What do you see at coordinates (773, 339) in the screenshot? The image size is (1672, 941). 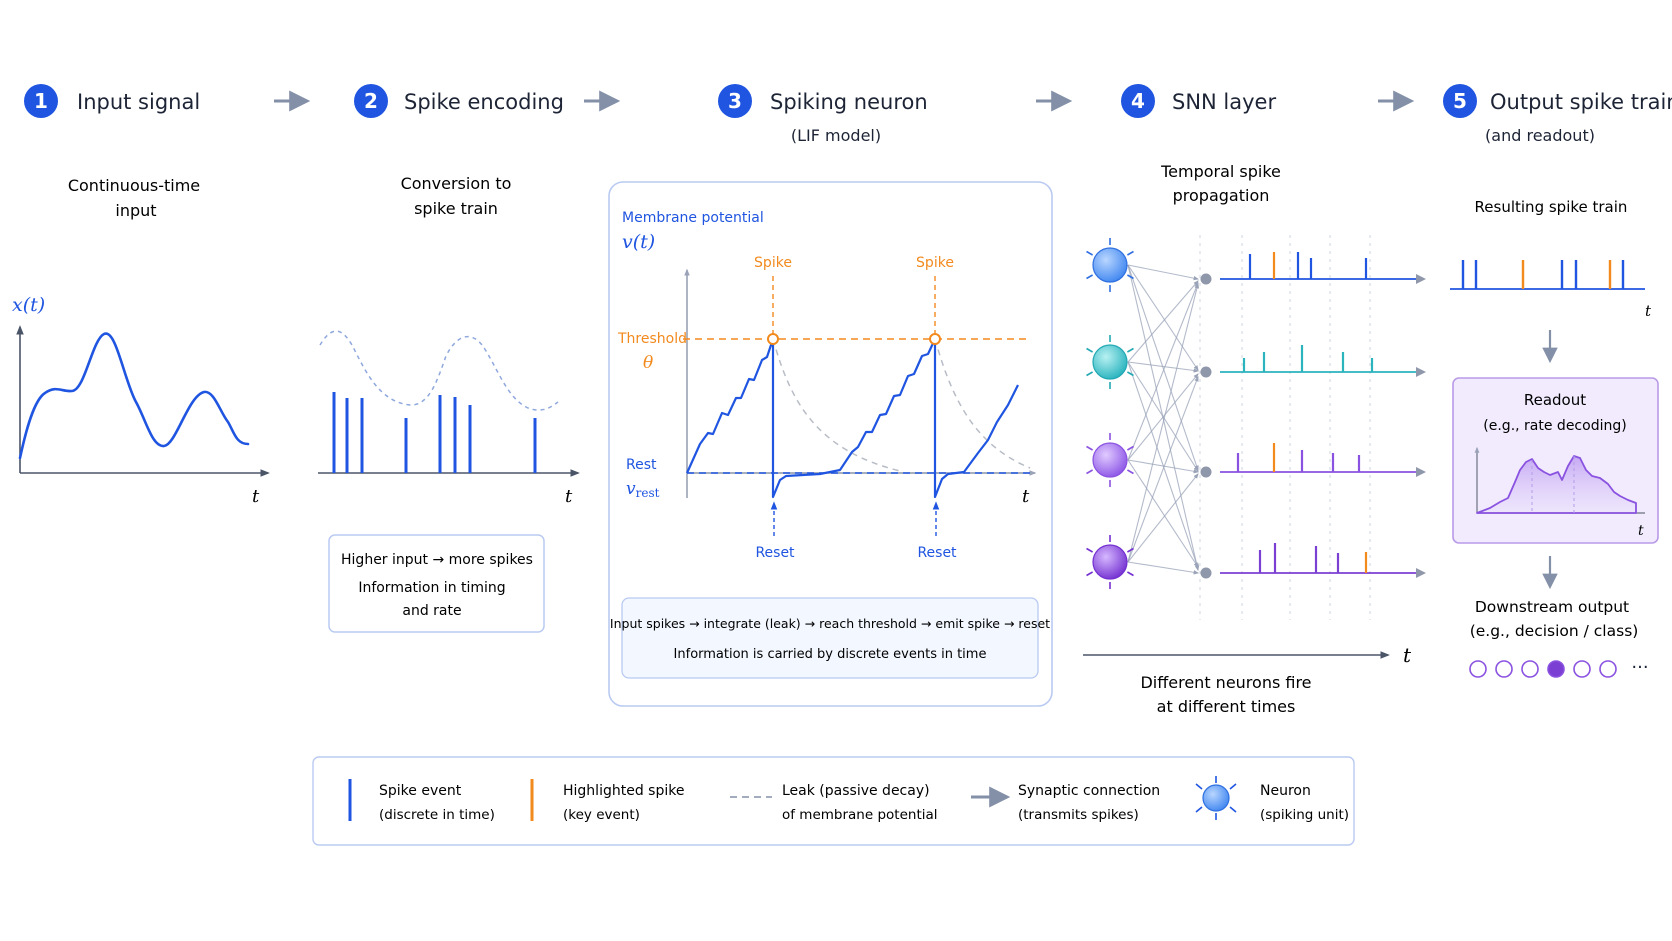 I see `threshold-crossing-marker` at bounding box center [773, 339].